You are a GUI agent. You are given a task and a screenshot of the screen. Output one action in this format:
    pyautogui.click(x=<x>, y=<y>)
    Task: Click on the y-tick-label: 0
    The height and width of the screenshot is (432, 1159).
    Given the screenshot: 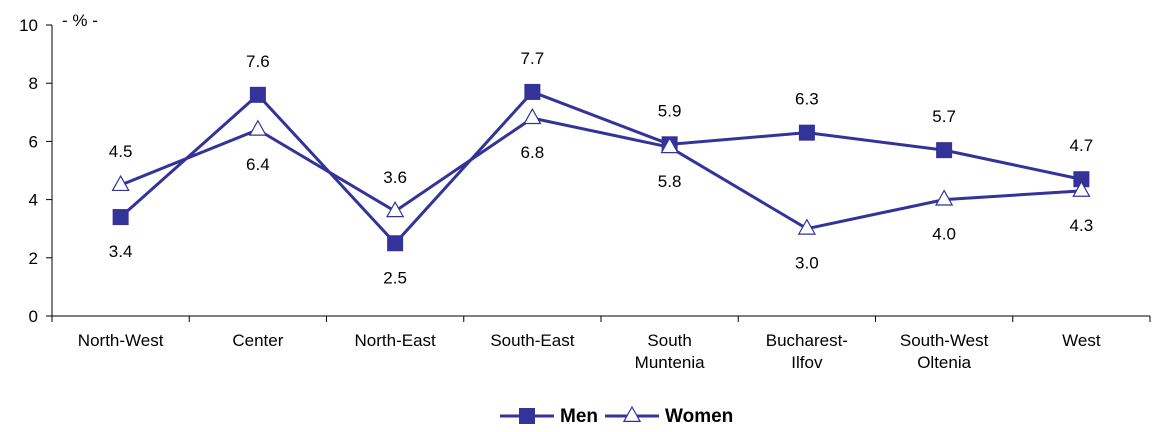 What is the action you would take?
    pyautogui.click(x=33, y=316)
    